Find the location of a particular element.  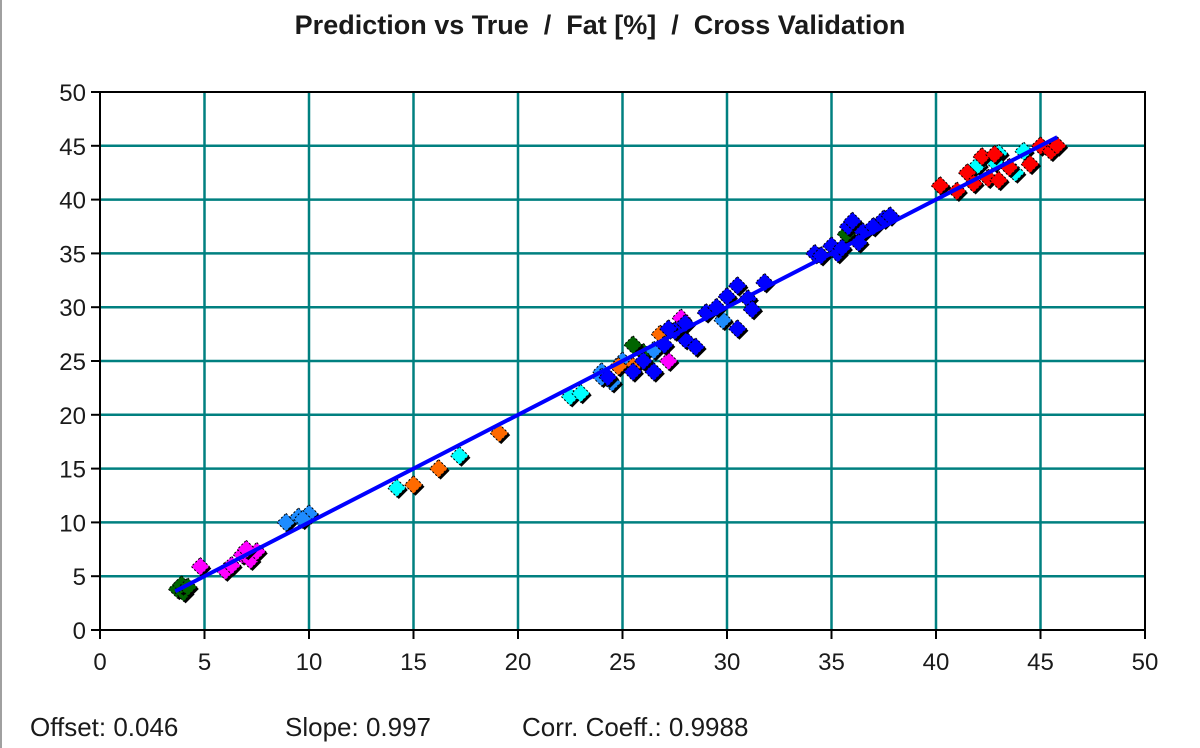

y-tick-label: 5 is located at coordinates (79, 577).